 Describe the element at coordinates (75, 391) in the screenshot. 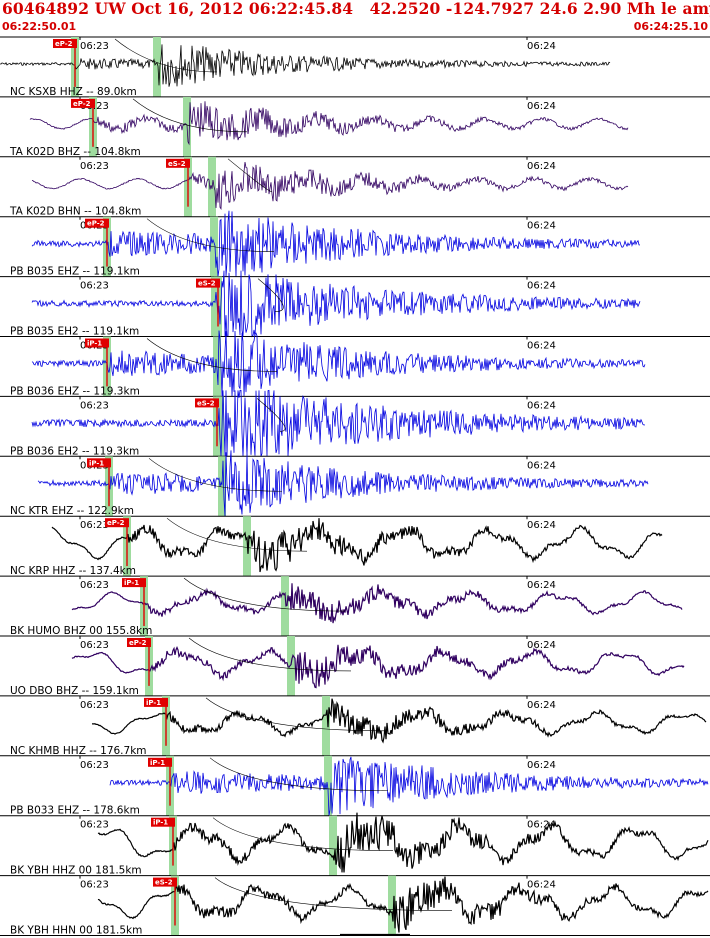

I see `station-label: PB B036 EHZ -- 119.3km` at that location.